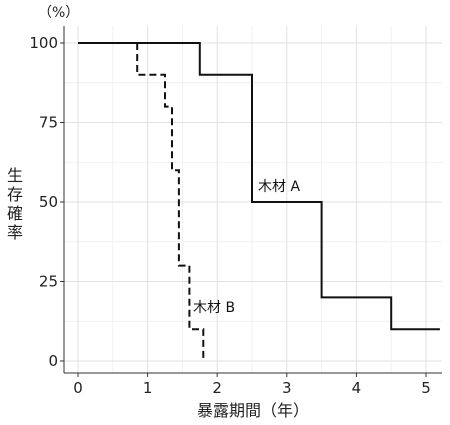 The height and width of the screenshot is (425, 450). Describe the element at coordinates (170, 202) in the screenshot. I see `series-line-b` at that location.